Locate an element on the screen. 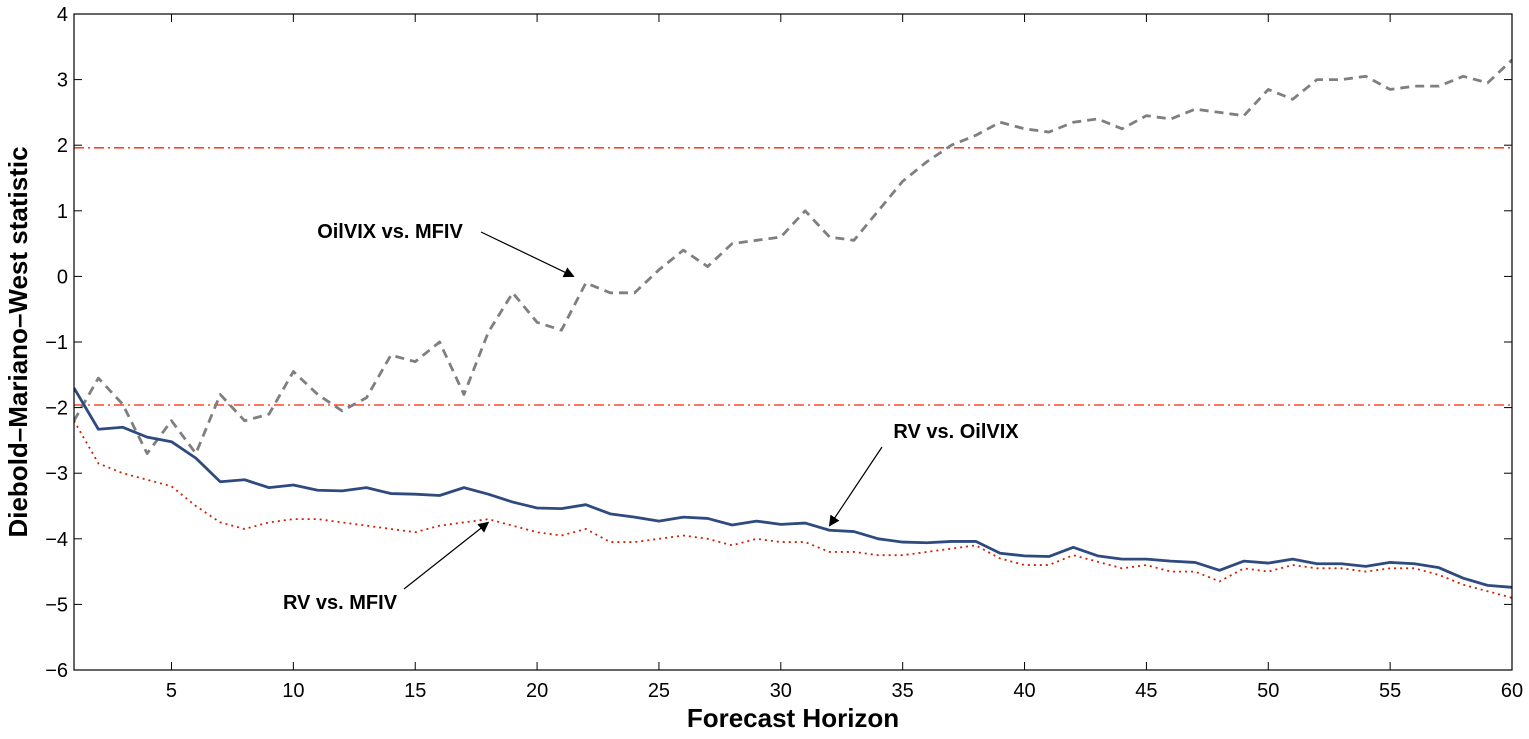 This screenshot has height=739, width=1529. x-tick-label: 5 is located at coordinates (171, 691).